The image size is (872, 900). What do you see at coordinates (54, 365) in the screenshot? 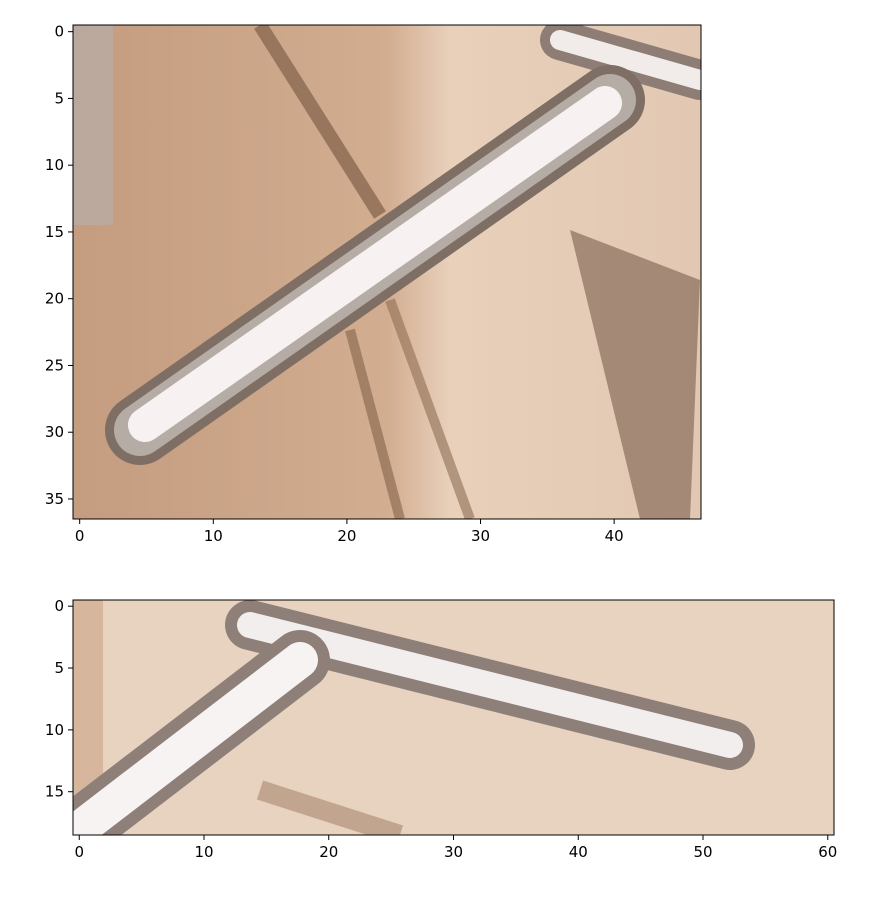
I see `y-tick-label: 25` at bounding box center [54, 365].